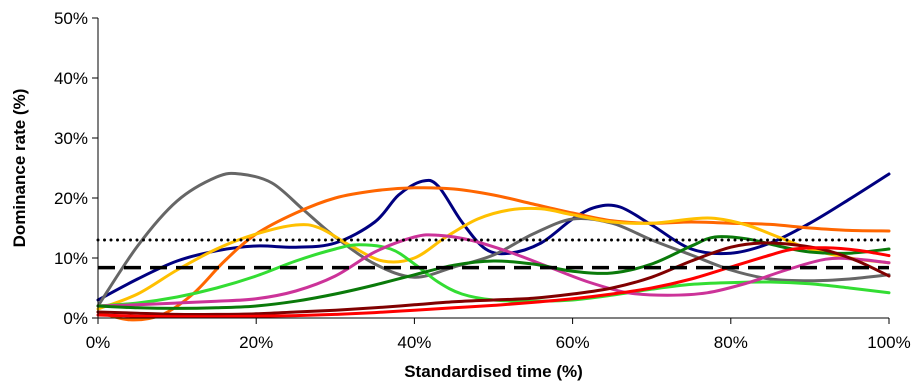 The height and width of the screenshot is (384, 917). Describe the element at coordinates (71, 138) in the screenshot. I see `y-tick-label: 30%` at that location.